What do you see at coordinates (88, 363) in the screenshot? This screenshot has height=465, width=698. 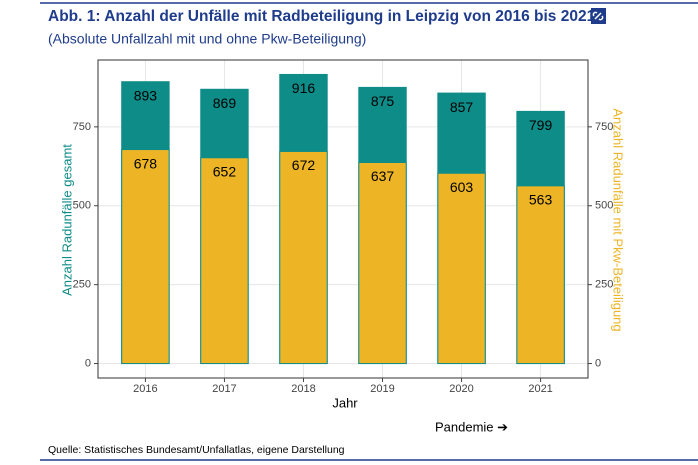 I see `y-tick-label: 0` at bounding box center [88, 363].